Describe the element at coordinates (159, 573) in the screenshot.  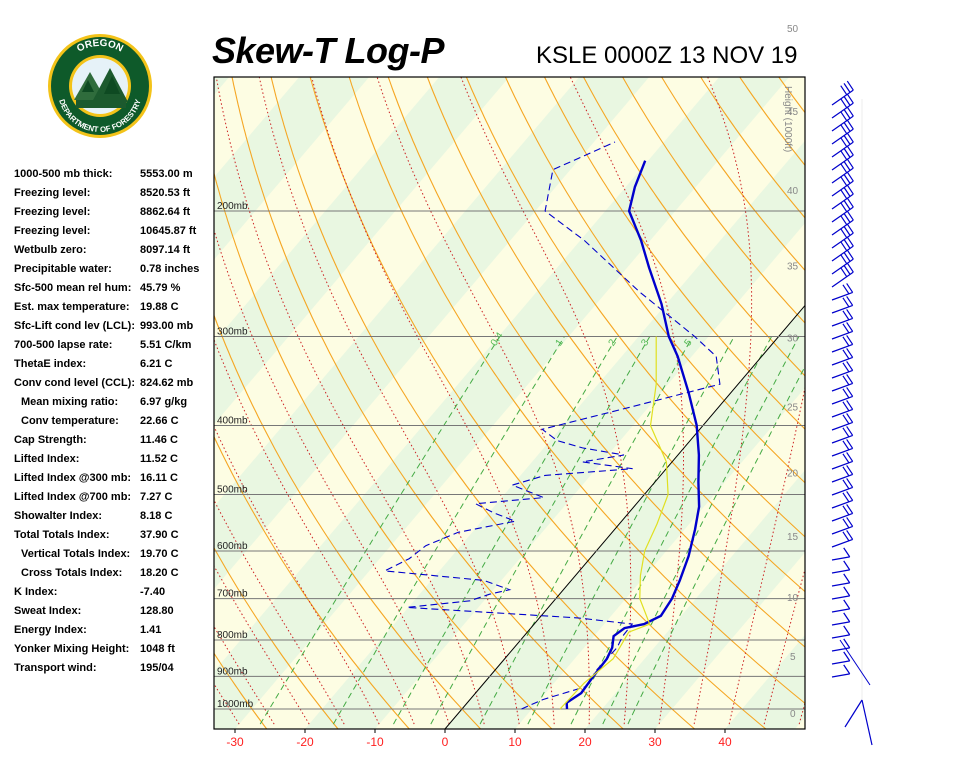
I see `index-value: 18.20 C` at that location.